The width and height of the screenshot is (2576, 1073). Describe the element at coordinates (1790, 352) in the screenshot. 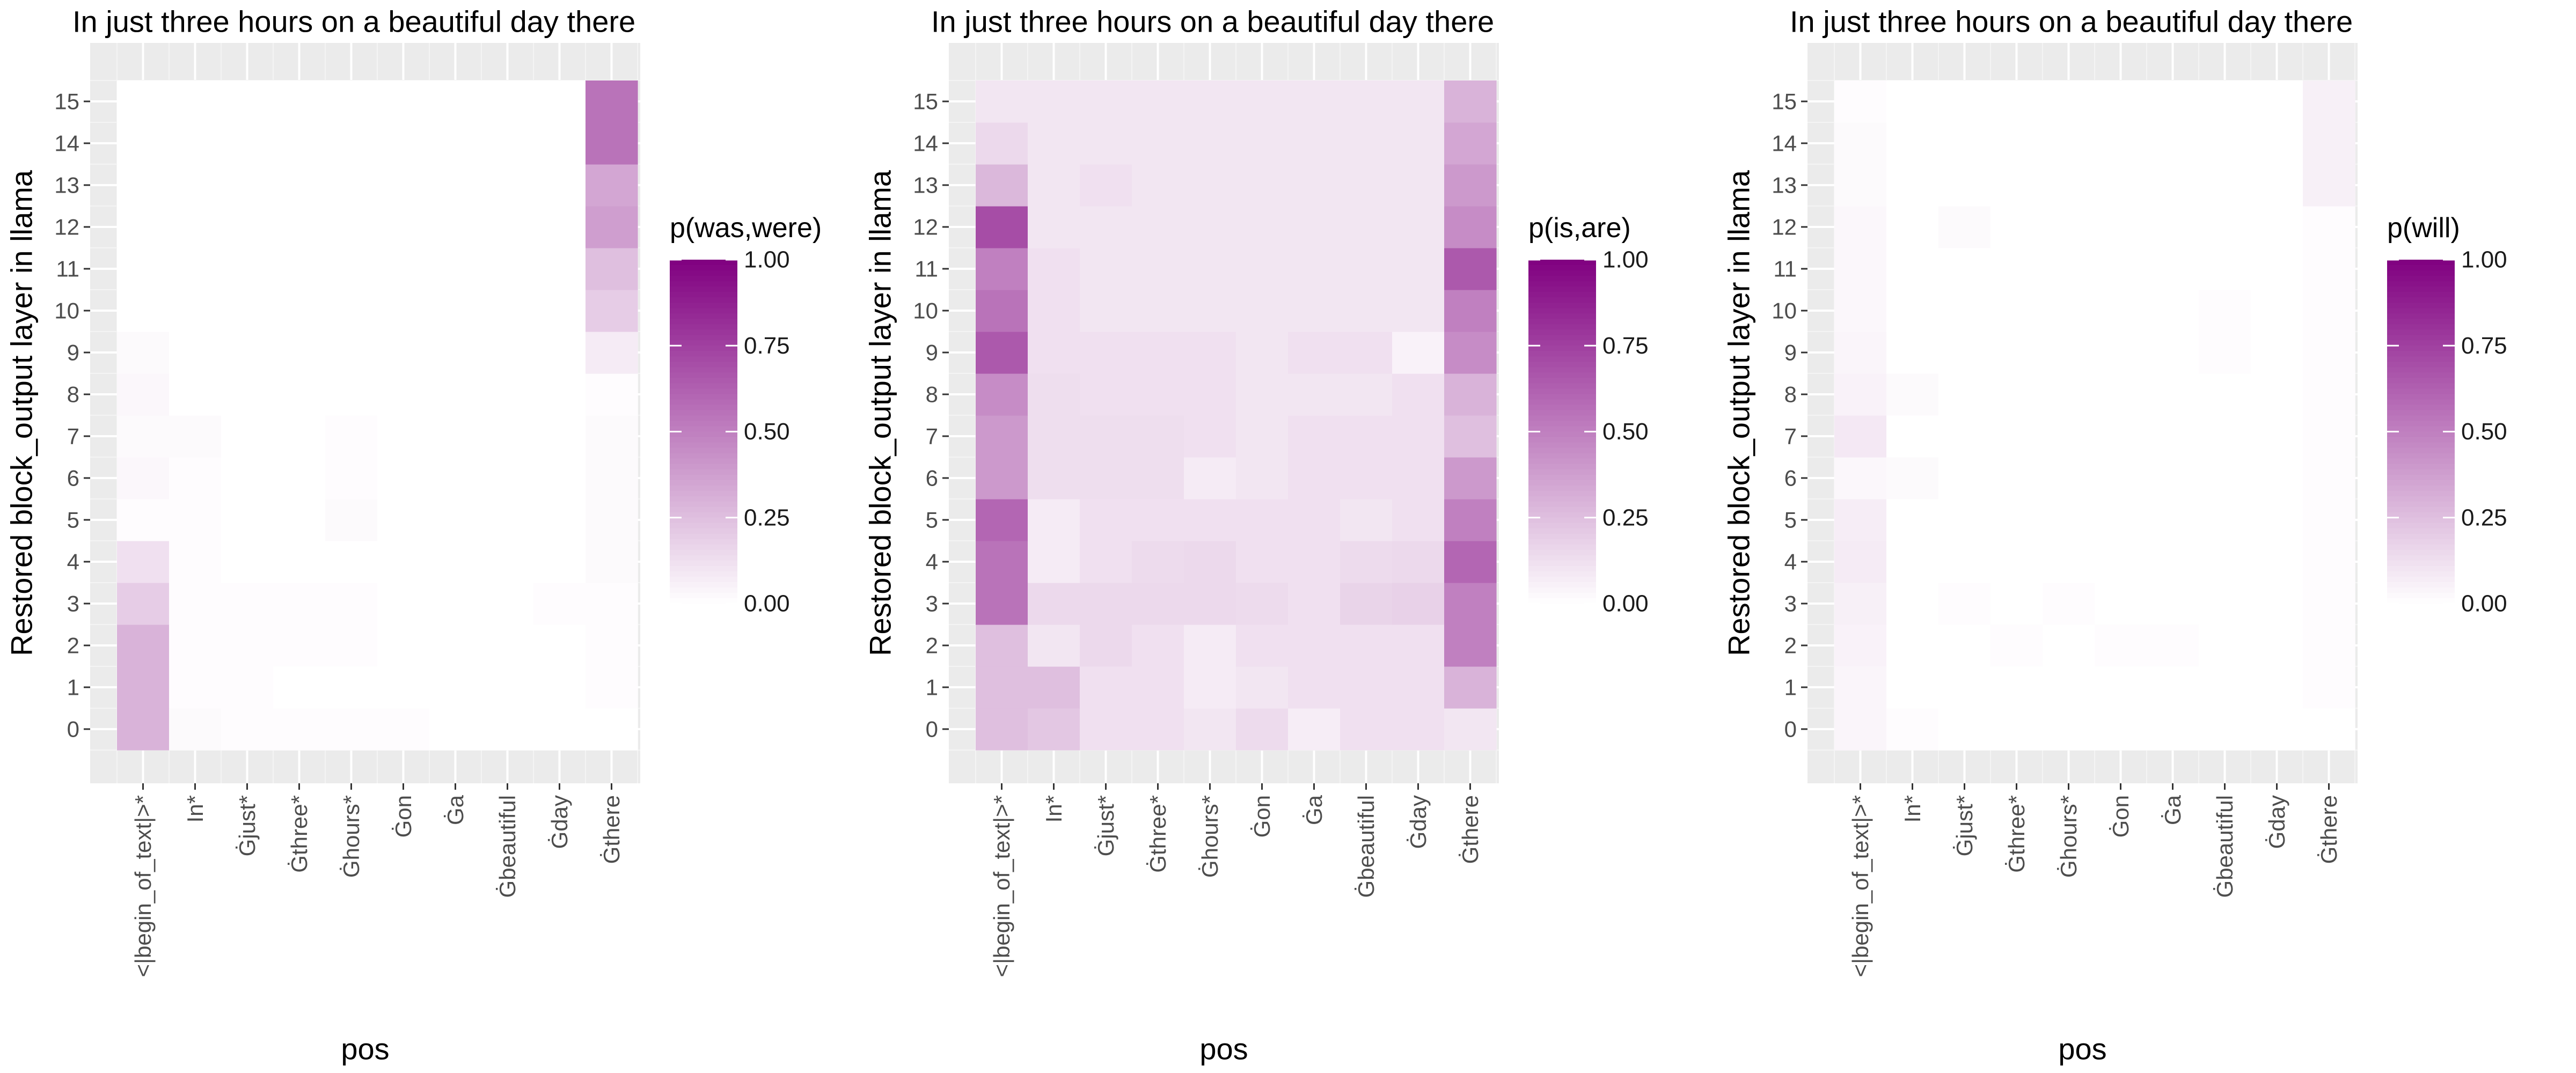

I see `y-tick-label: 9` at that location.